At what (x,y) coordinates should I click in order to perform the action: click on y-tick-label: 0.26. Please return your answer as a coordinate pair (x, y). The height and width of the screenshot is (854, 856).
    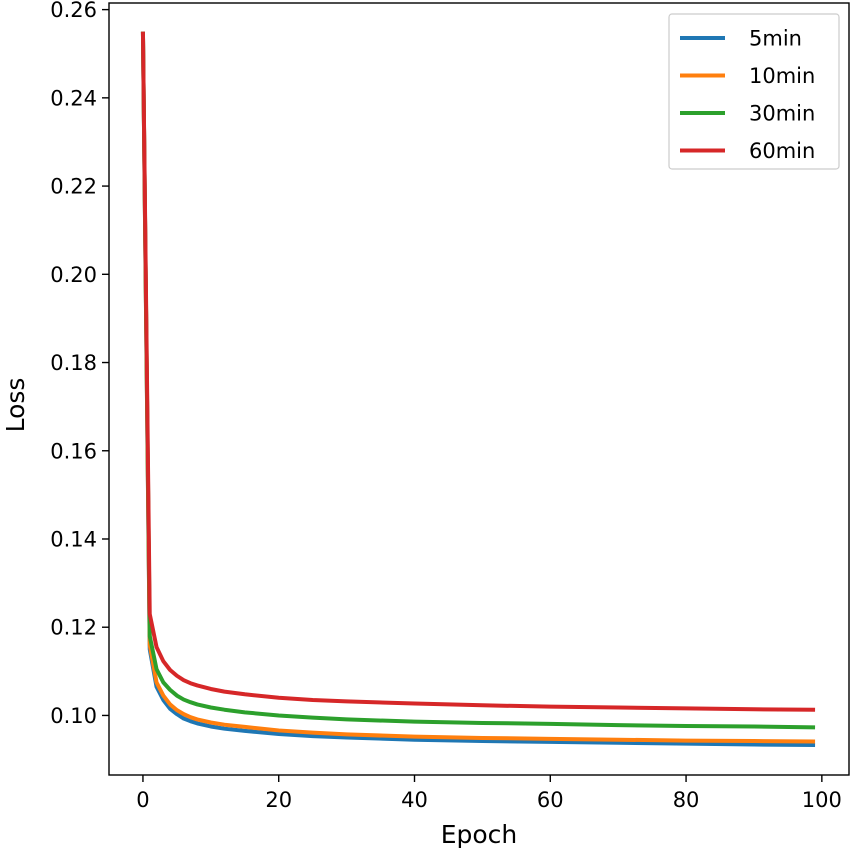
    Looking at the image, I should click on (73, 11).